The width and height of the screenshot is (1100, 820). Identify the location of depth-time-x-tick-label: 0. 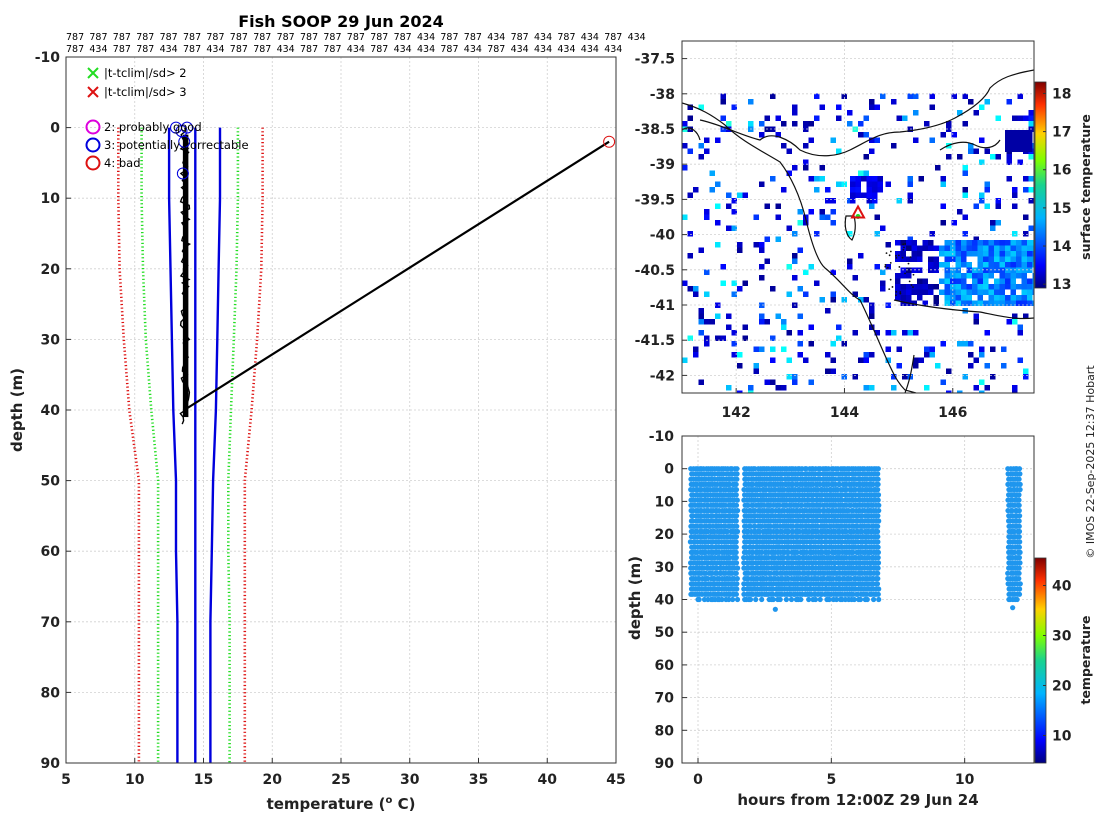
(698, 780).